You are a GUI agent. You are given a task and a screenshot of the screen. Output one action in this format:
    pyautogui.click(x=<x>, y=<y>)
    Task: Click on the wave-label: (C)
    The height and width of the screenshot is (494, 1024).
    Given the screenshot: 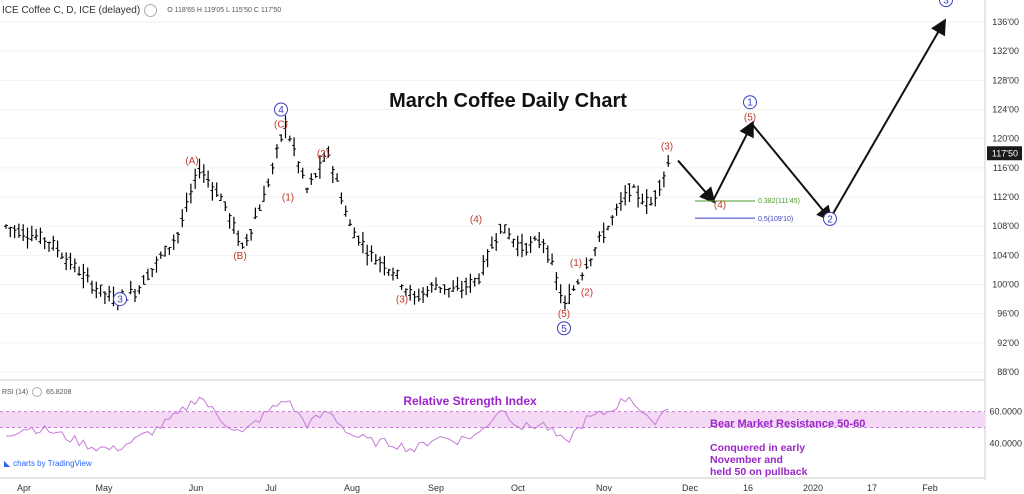 What is the action you would take?
    pyautogui.click(x=281, y=125)
    